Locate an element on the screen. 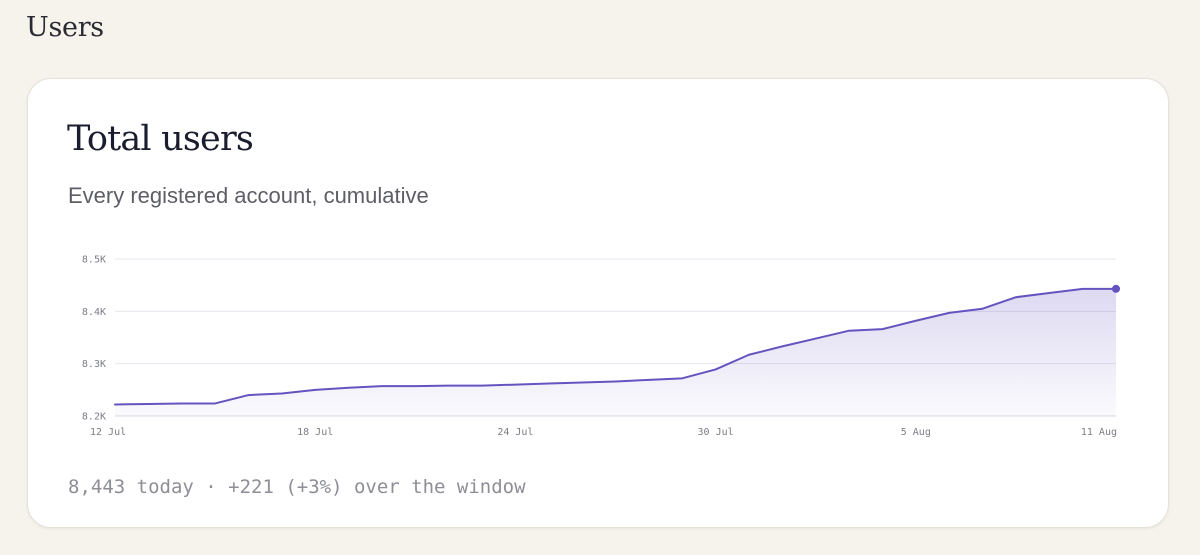 This screenshot has width=1200, height=555. card-title: Total users is located at coordinates (160, 139).